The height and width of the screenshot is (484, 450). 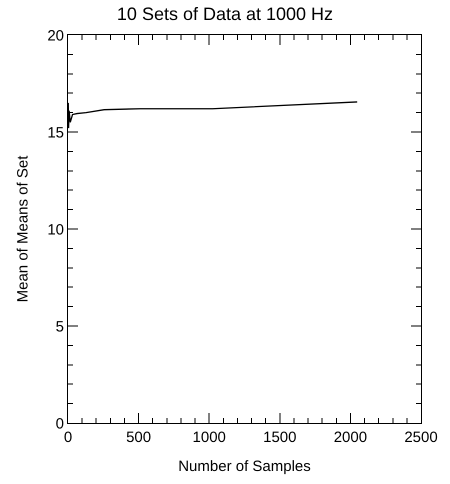 I want to click on y-tick-label: 20, so click(x=55, y=35).